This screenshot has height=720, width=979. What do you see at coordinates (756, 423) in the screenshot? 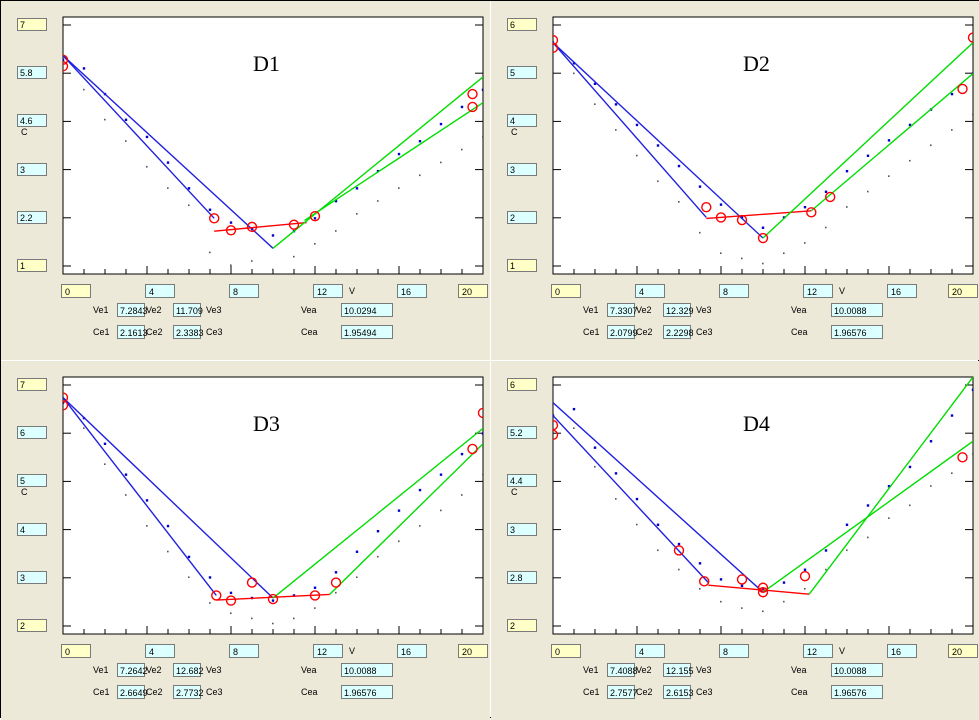
I see `chart-title: D4` at bounding box center [756, 423].